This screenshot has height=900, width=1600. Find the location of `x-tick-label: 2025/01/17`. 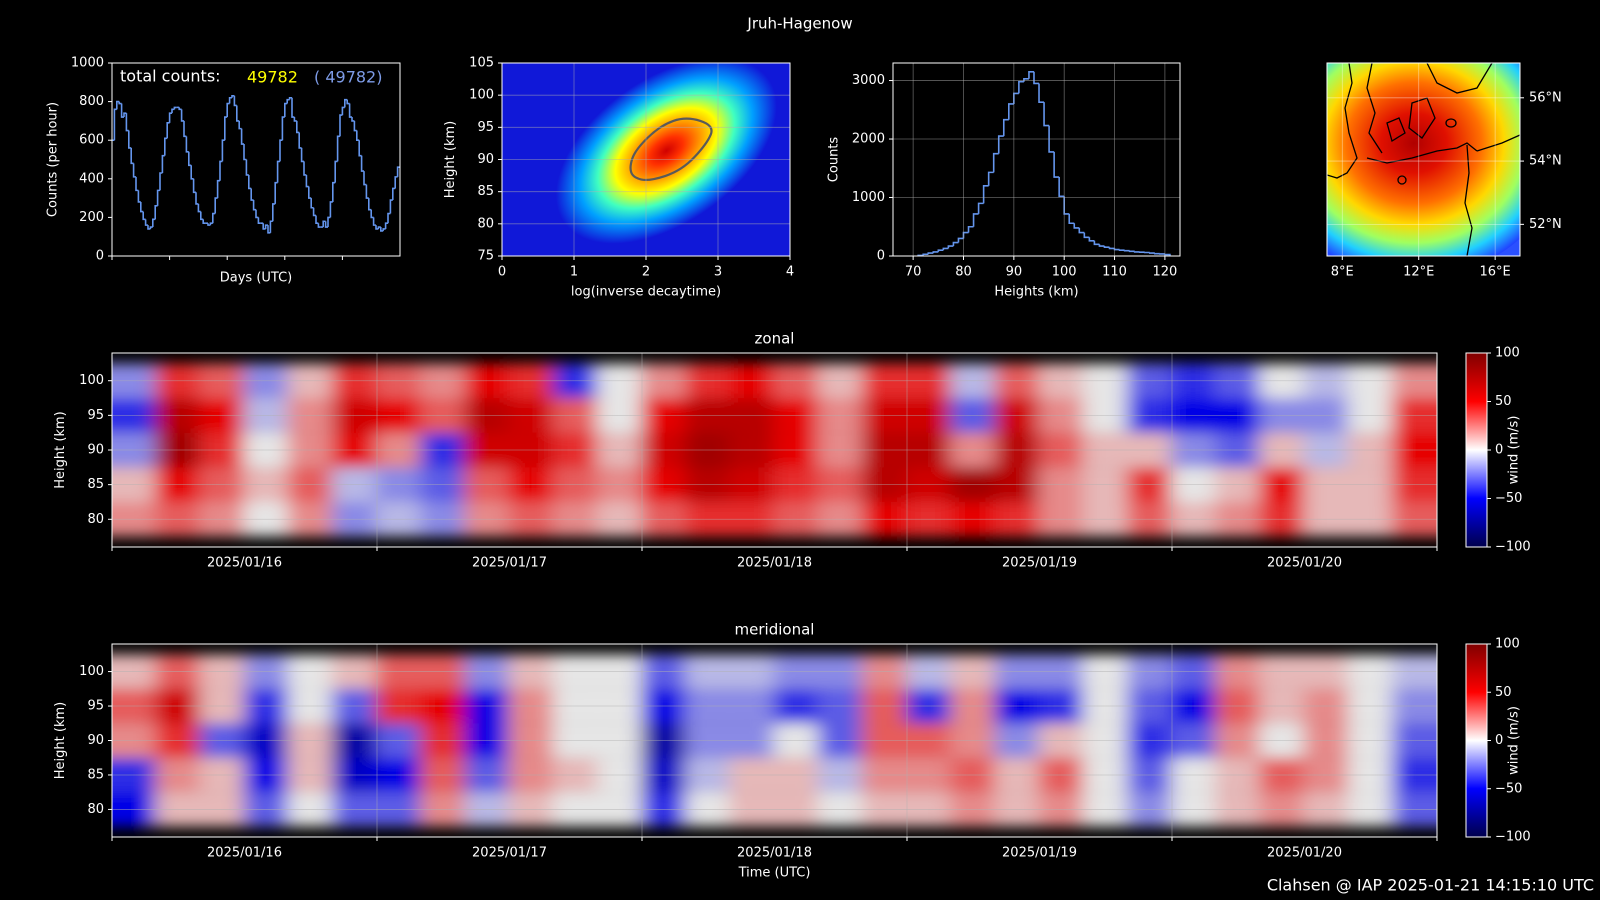

x-tick-label: 2025/01/17 is located at coordinates (509, 563).